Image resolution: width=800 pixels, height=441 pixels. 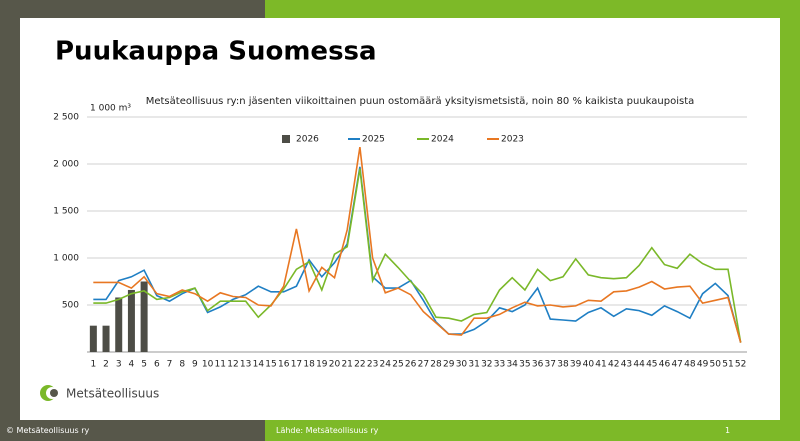 I want to click on x-tick-label: 10, so click(x=208, y=365).